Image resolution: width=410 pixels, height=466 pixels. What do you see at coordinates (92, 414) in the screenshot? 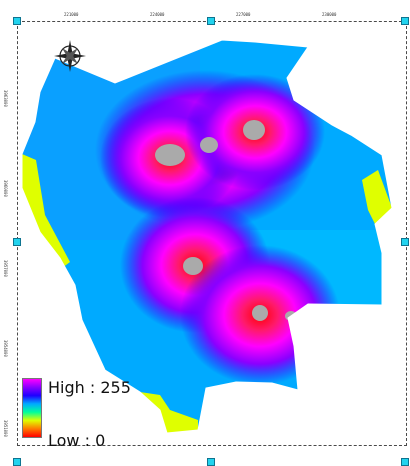
I see `legend: High : 255 Low : 0` at bounding box center [92, 414].